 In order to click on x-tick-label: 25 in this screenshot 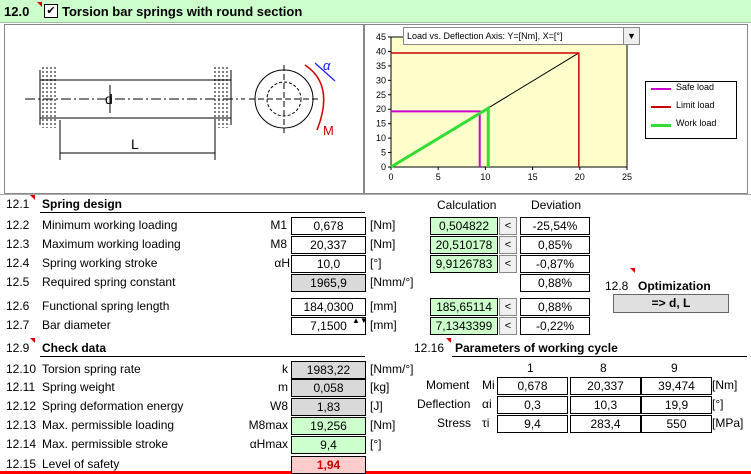, I will do `click(627, 177)`.